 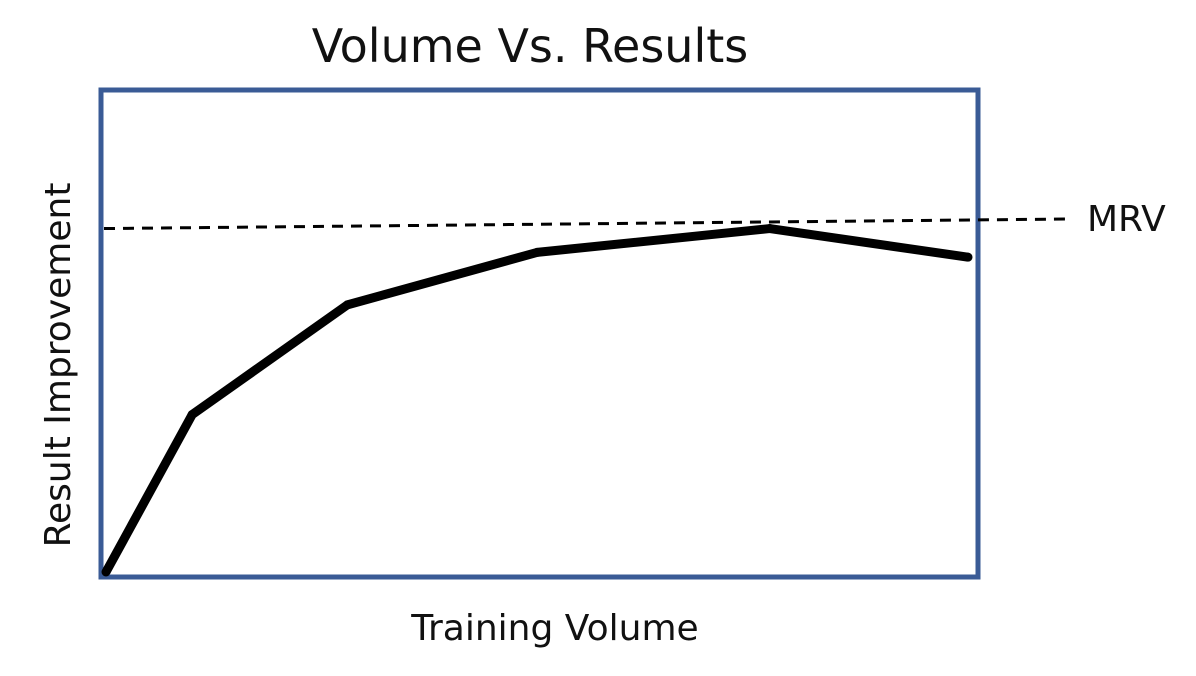 What do you see at coordinates (530, 46) in the screenshot?
I see `chart-title: Volume Vs. Results` at bounding box center [530, 46].